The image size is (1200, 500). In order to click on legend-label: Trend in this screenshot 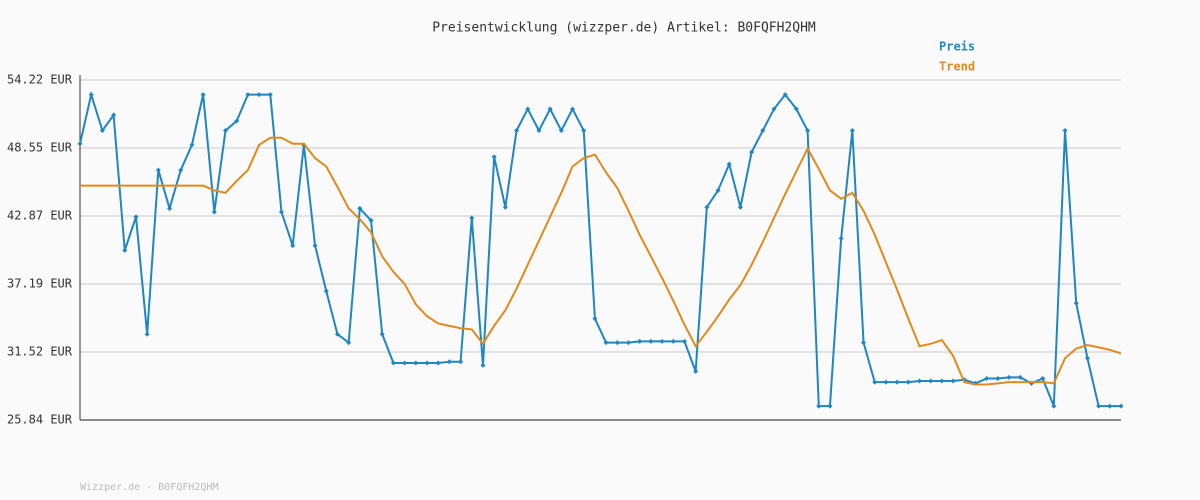, I will do `click(957, 67)`.